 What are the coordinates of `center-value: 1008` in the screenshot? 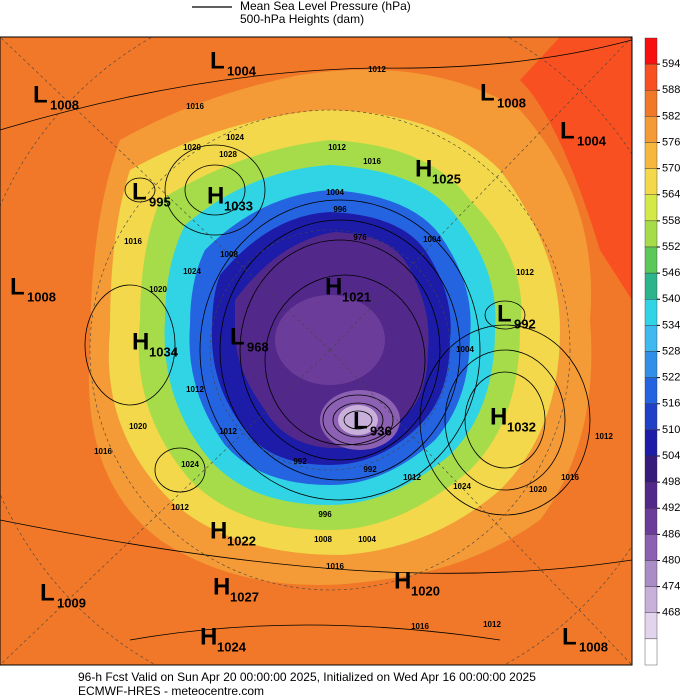 It's located at (41, 296).